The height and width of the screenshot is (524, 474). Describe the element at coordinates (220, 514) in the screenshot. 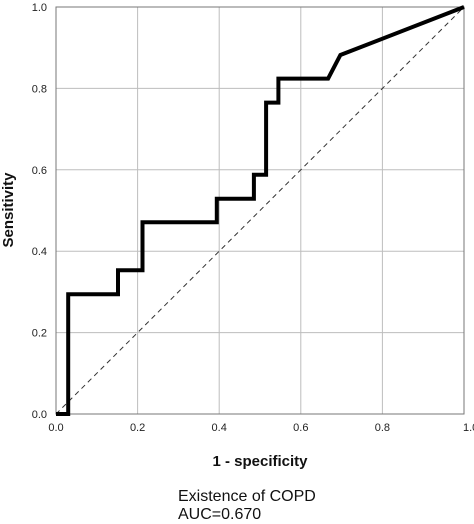

I see `caption-auc-value: AUC=0.670` at that location.